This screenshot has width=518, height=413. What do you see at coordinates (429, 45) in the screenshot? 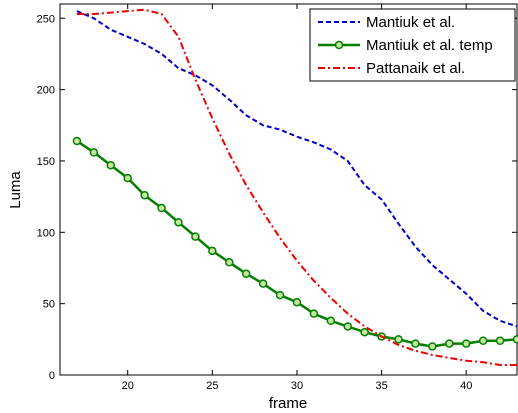
I see `legend-label-mantiuk-temp: Mantiuk et al. temp` at bounding box center [429, 45].